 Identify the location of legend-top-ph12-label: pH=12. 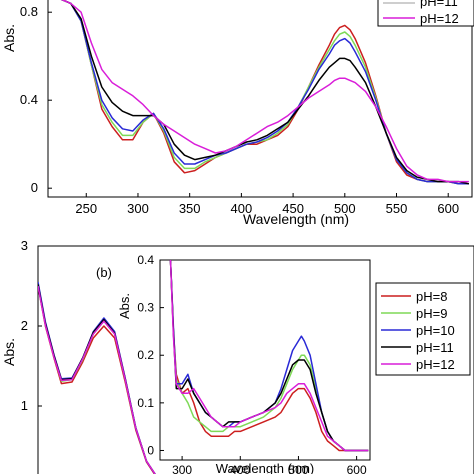
(439, 18).